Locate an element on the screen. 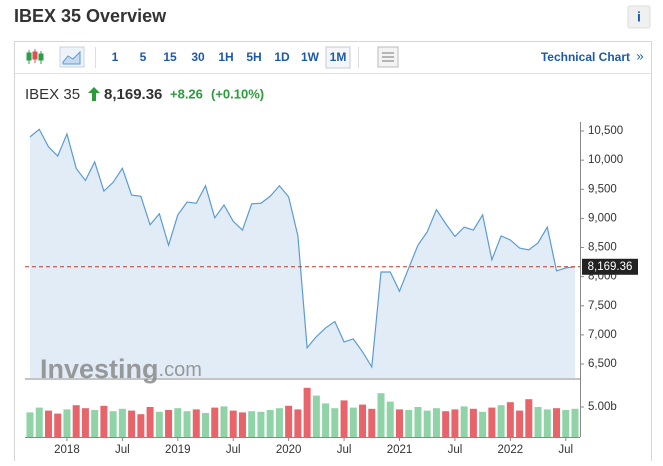 Image resolution: width=663 pixels, height=466 pixels. interval-button: 1M is located at coordinates (338, 57).